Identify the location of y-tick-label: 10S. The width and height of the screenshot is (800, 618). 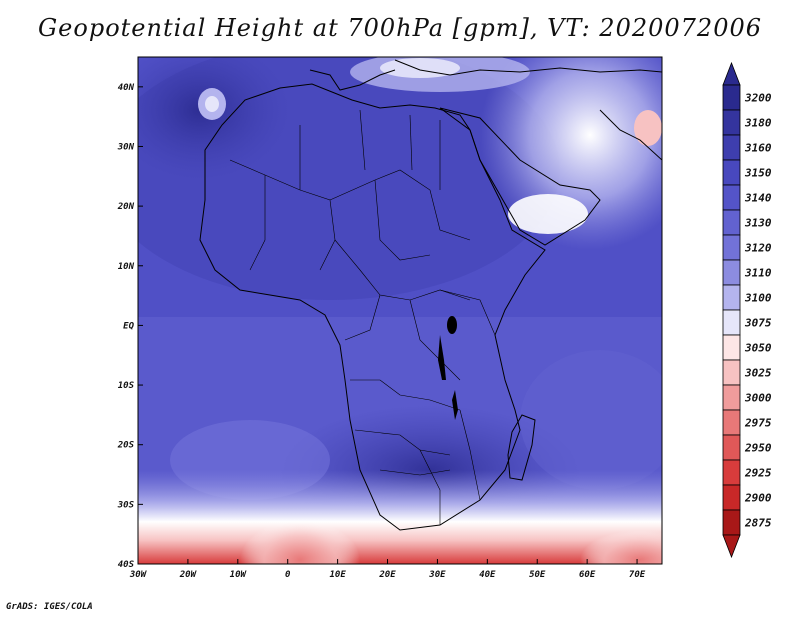
(126, 386).